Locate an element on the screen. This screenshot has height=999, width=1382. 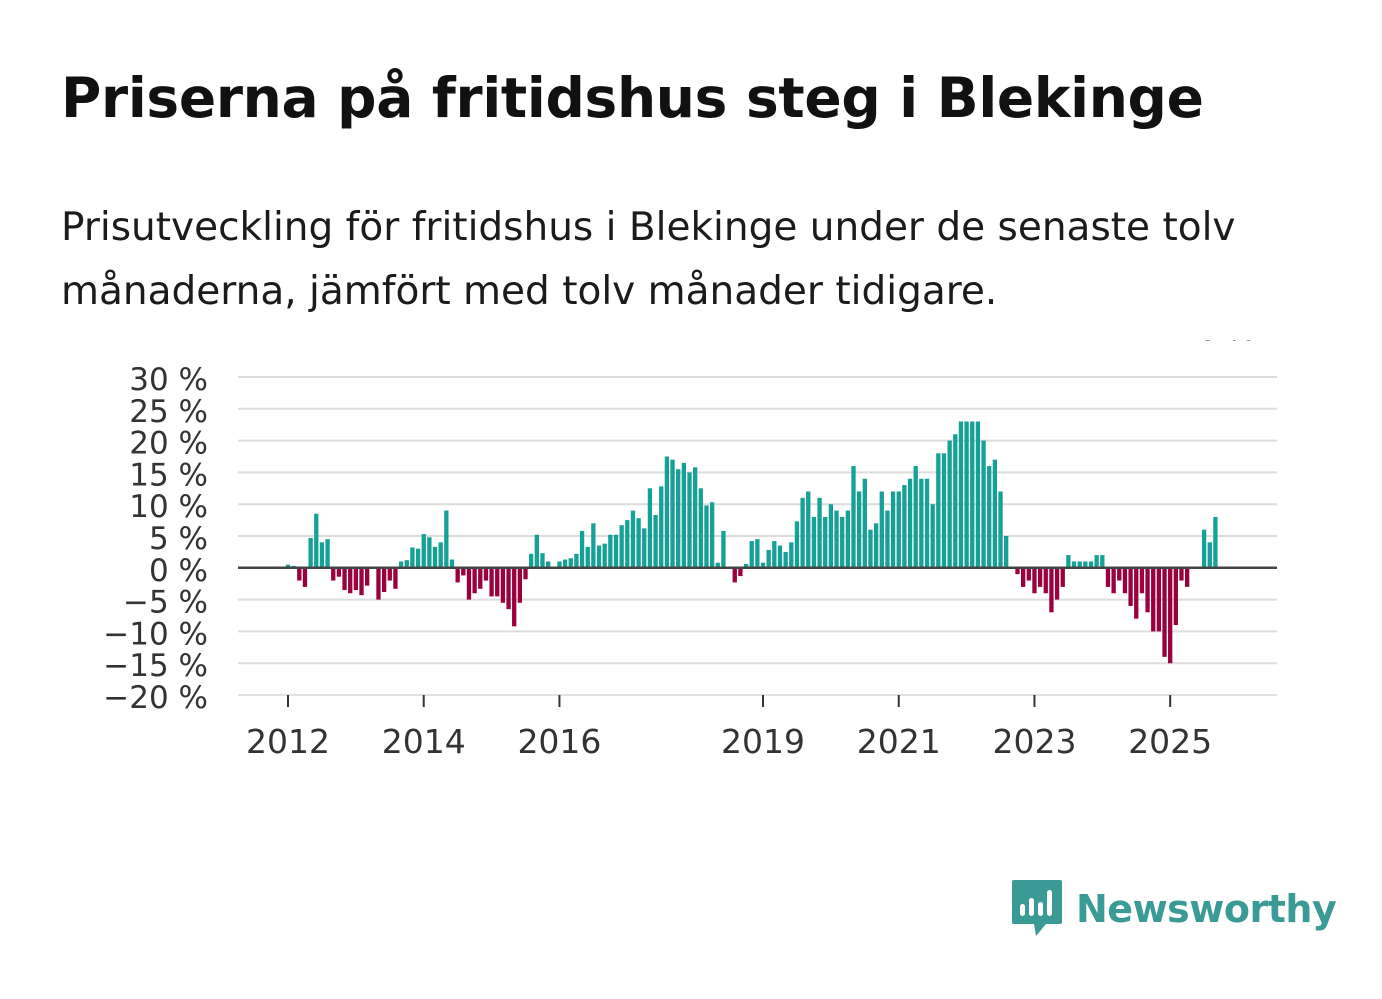
x-tick-label: 2025 is located at coordinates (1170, 741).